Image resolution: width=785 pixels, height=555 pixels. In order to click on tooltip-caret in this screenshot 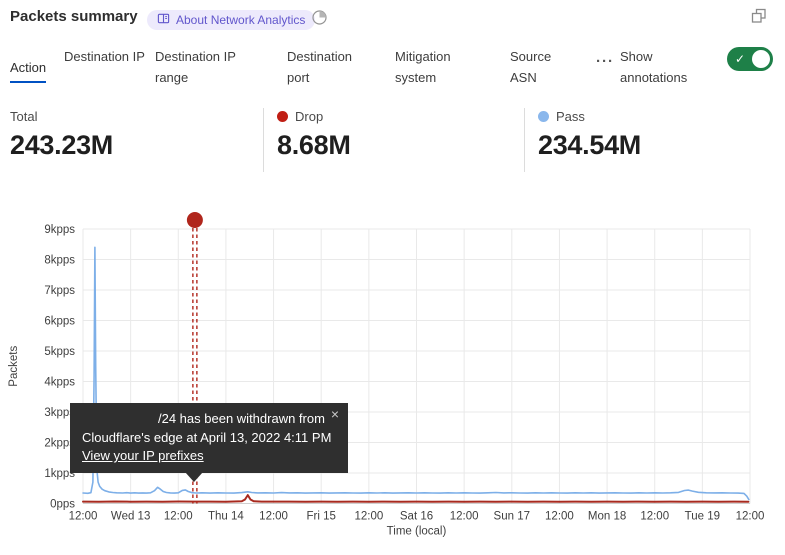, I will do `click(194, 476)`.